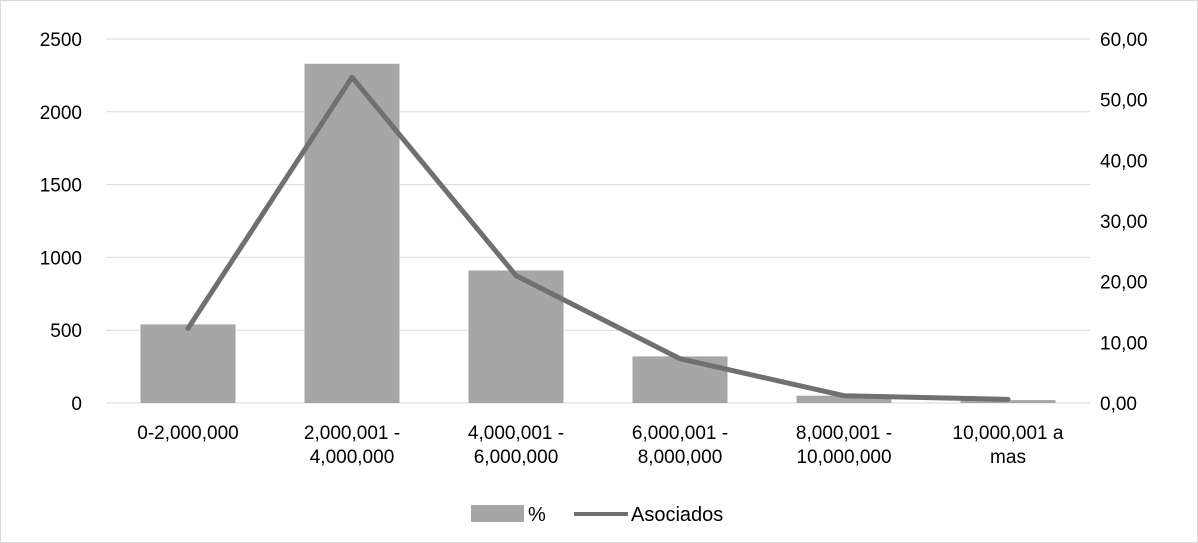  I want to click on left-tick-label: 1500, so click(61, 186).